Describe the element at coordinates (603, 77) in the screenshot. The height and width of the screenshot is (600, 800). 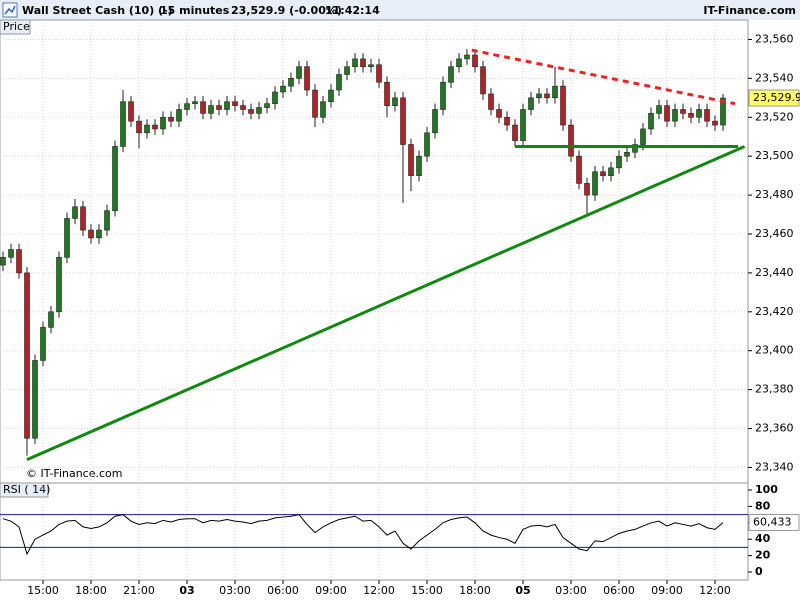
I see `trend-line` at that location.